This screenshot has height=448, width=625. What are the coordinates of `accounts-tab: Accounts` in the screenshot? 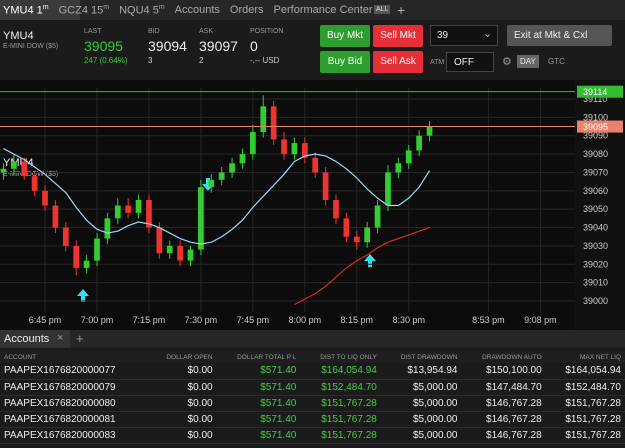 It's located at (27, 339).